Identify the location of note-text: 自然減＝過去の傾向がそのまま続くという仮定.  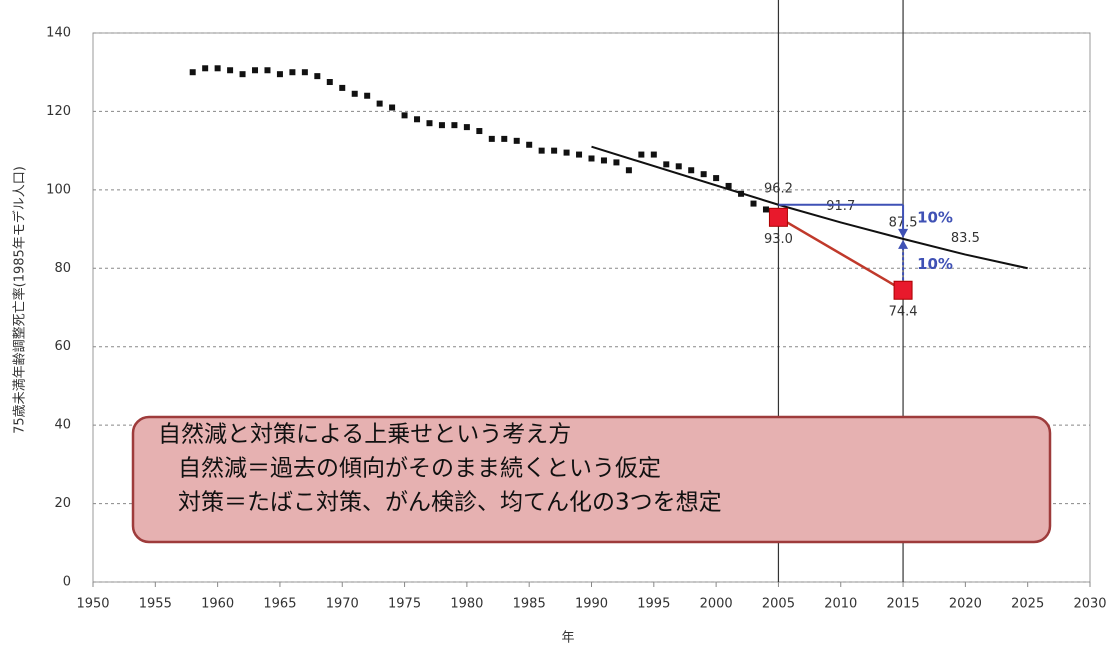
(419, 469).